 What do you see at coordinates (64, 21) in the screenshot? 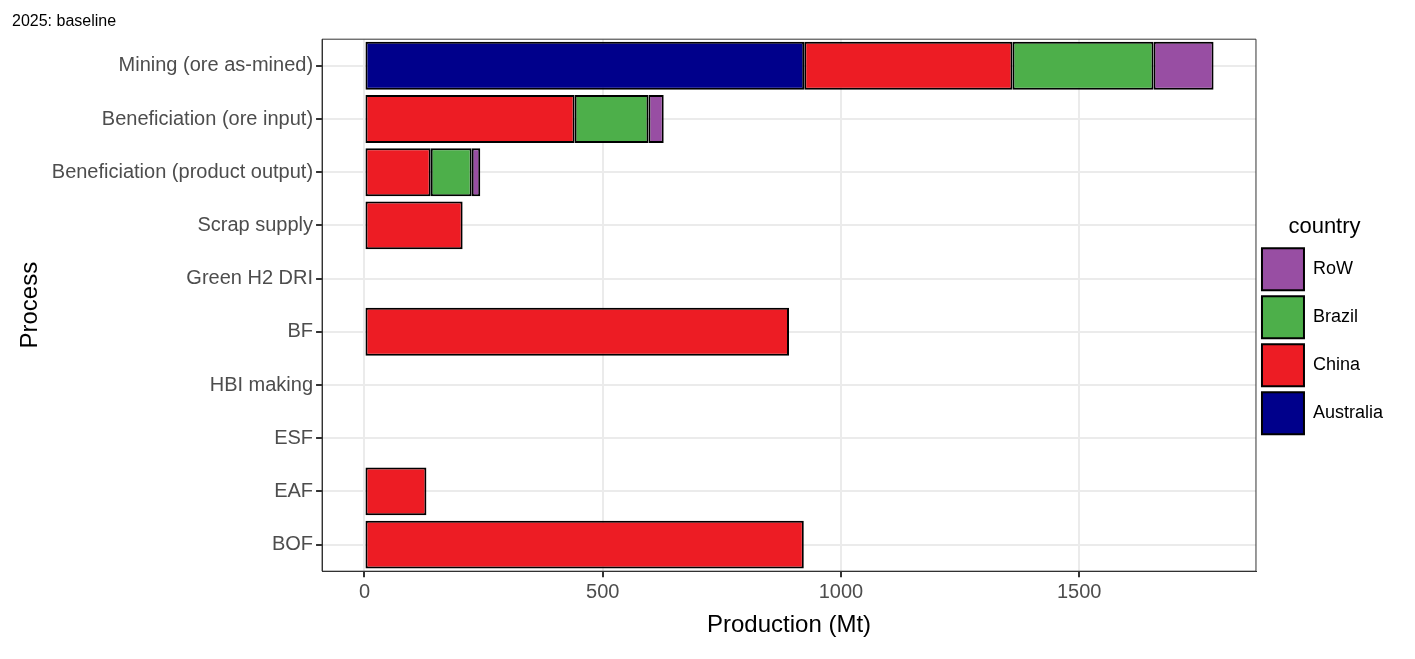
I see `text: 2025: baseline` at bounding box center [64, 21].